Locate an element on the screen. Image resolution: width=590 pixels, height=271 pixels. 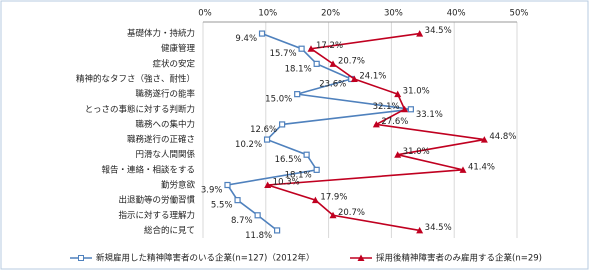
data-label: 41.4% is located at coordinates (481, 167).